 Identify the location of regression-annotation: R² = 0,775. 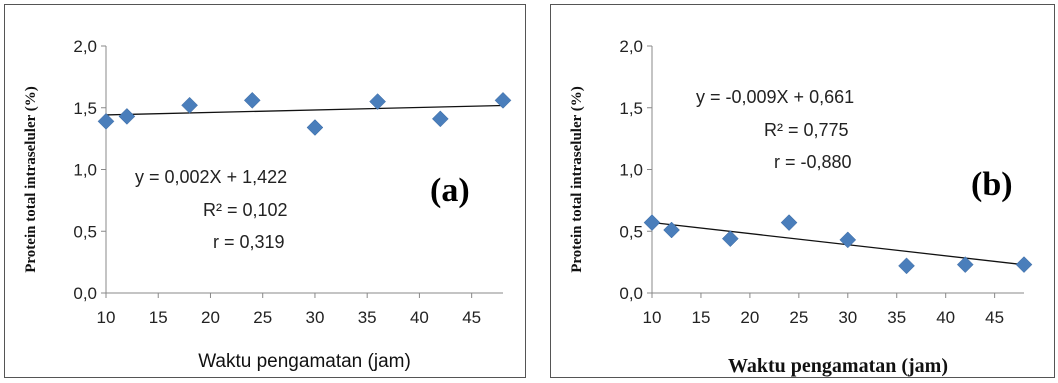
(806, 130).